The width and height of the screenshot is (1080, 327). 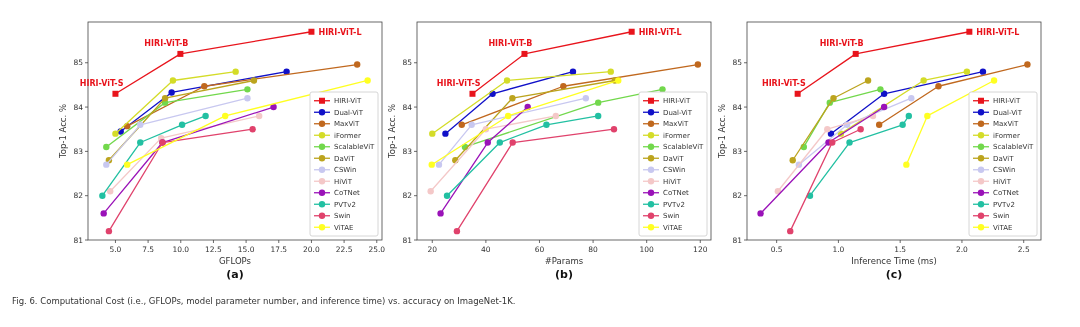 I want to click on x-axis-title: Inference Time (ms), so click(x=894, y=261).